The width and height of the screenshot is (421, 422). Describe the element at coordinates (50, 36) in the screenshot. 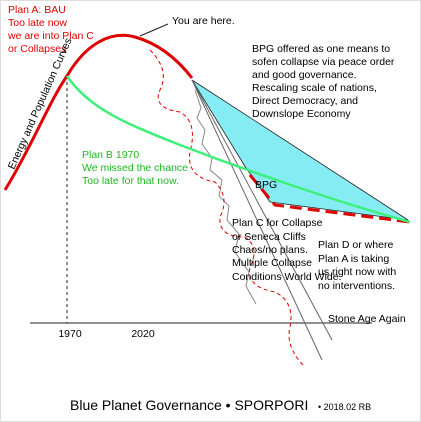

I see `plan-a: we are into Plan C` at that location.